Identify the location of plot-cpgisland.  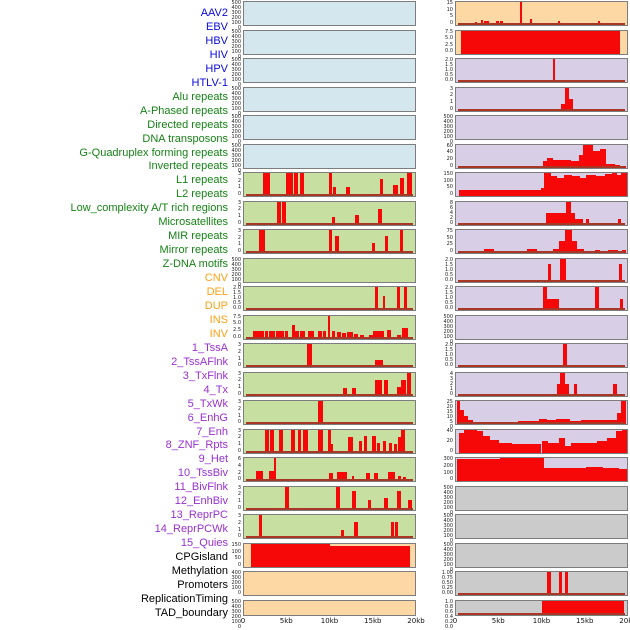
(541, 498).